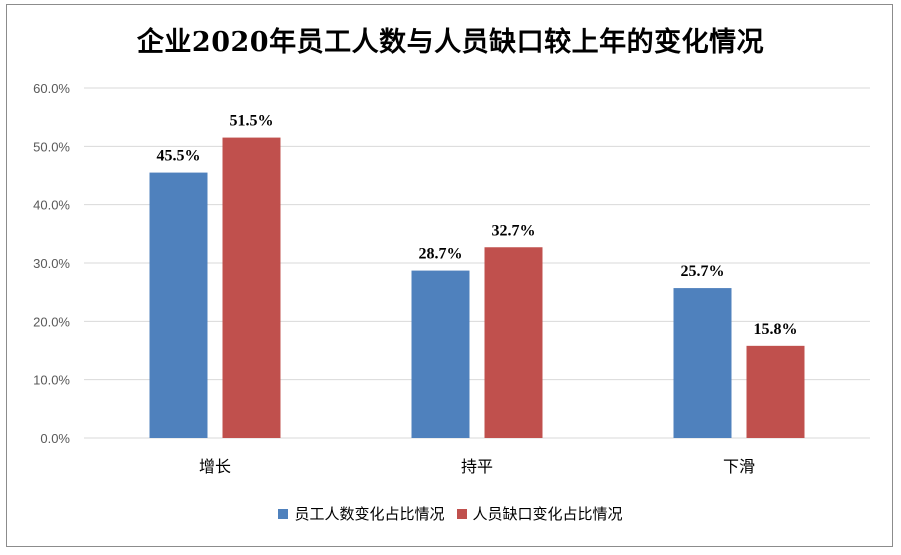 The width and height of the screenshot is (901, 555). I want to click on legend-swatch-gap, so click(461, 513).